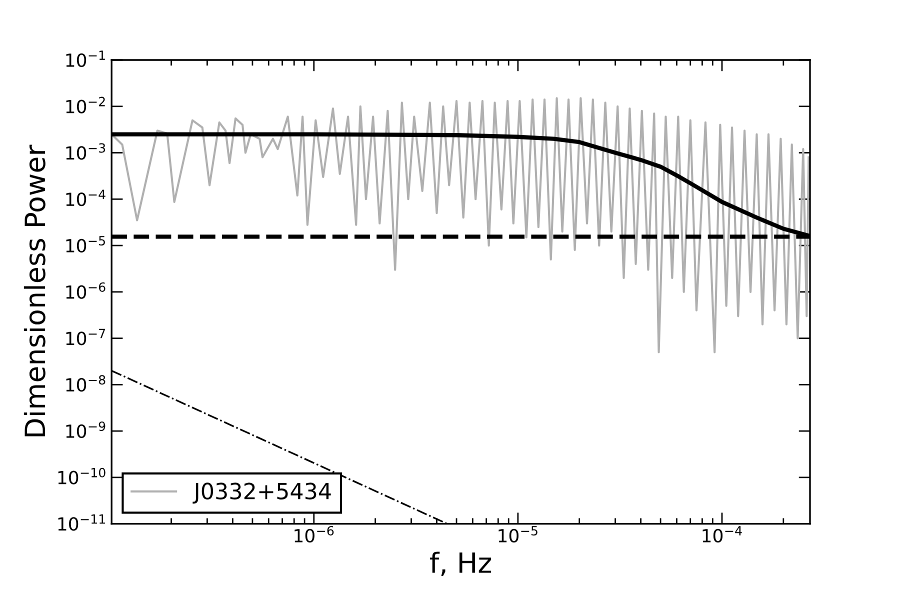  Describe the element at coordinates (86, 151) in the screenshot. I see `y-tick-label: 10$^{−3}$` at that location.